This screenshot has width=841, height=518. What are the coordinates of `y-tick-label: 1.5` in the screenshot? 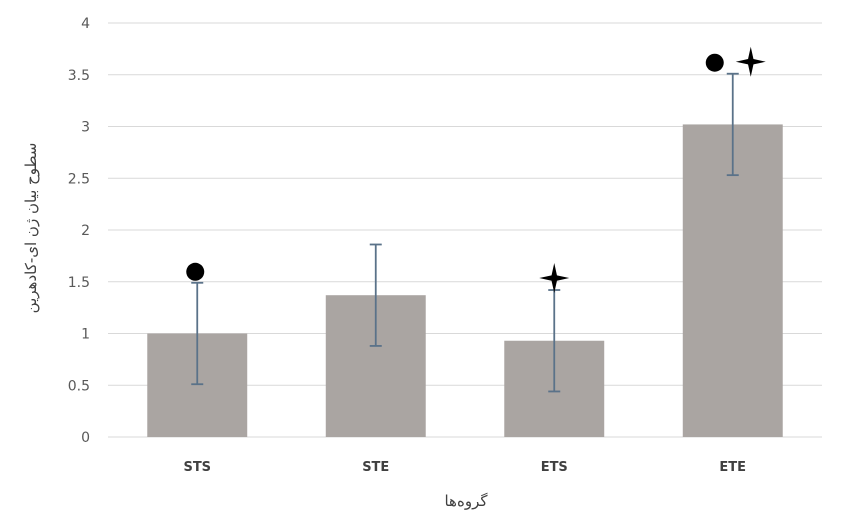 It's located at (79, 283).